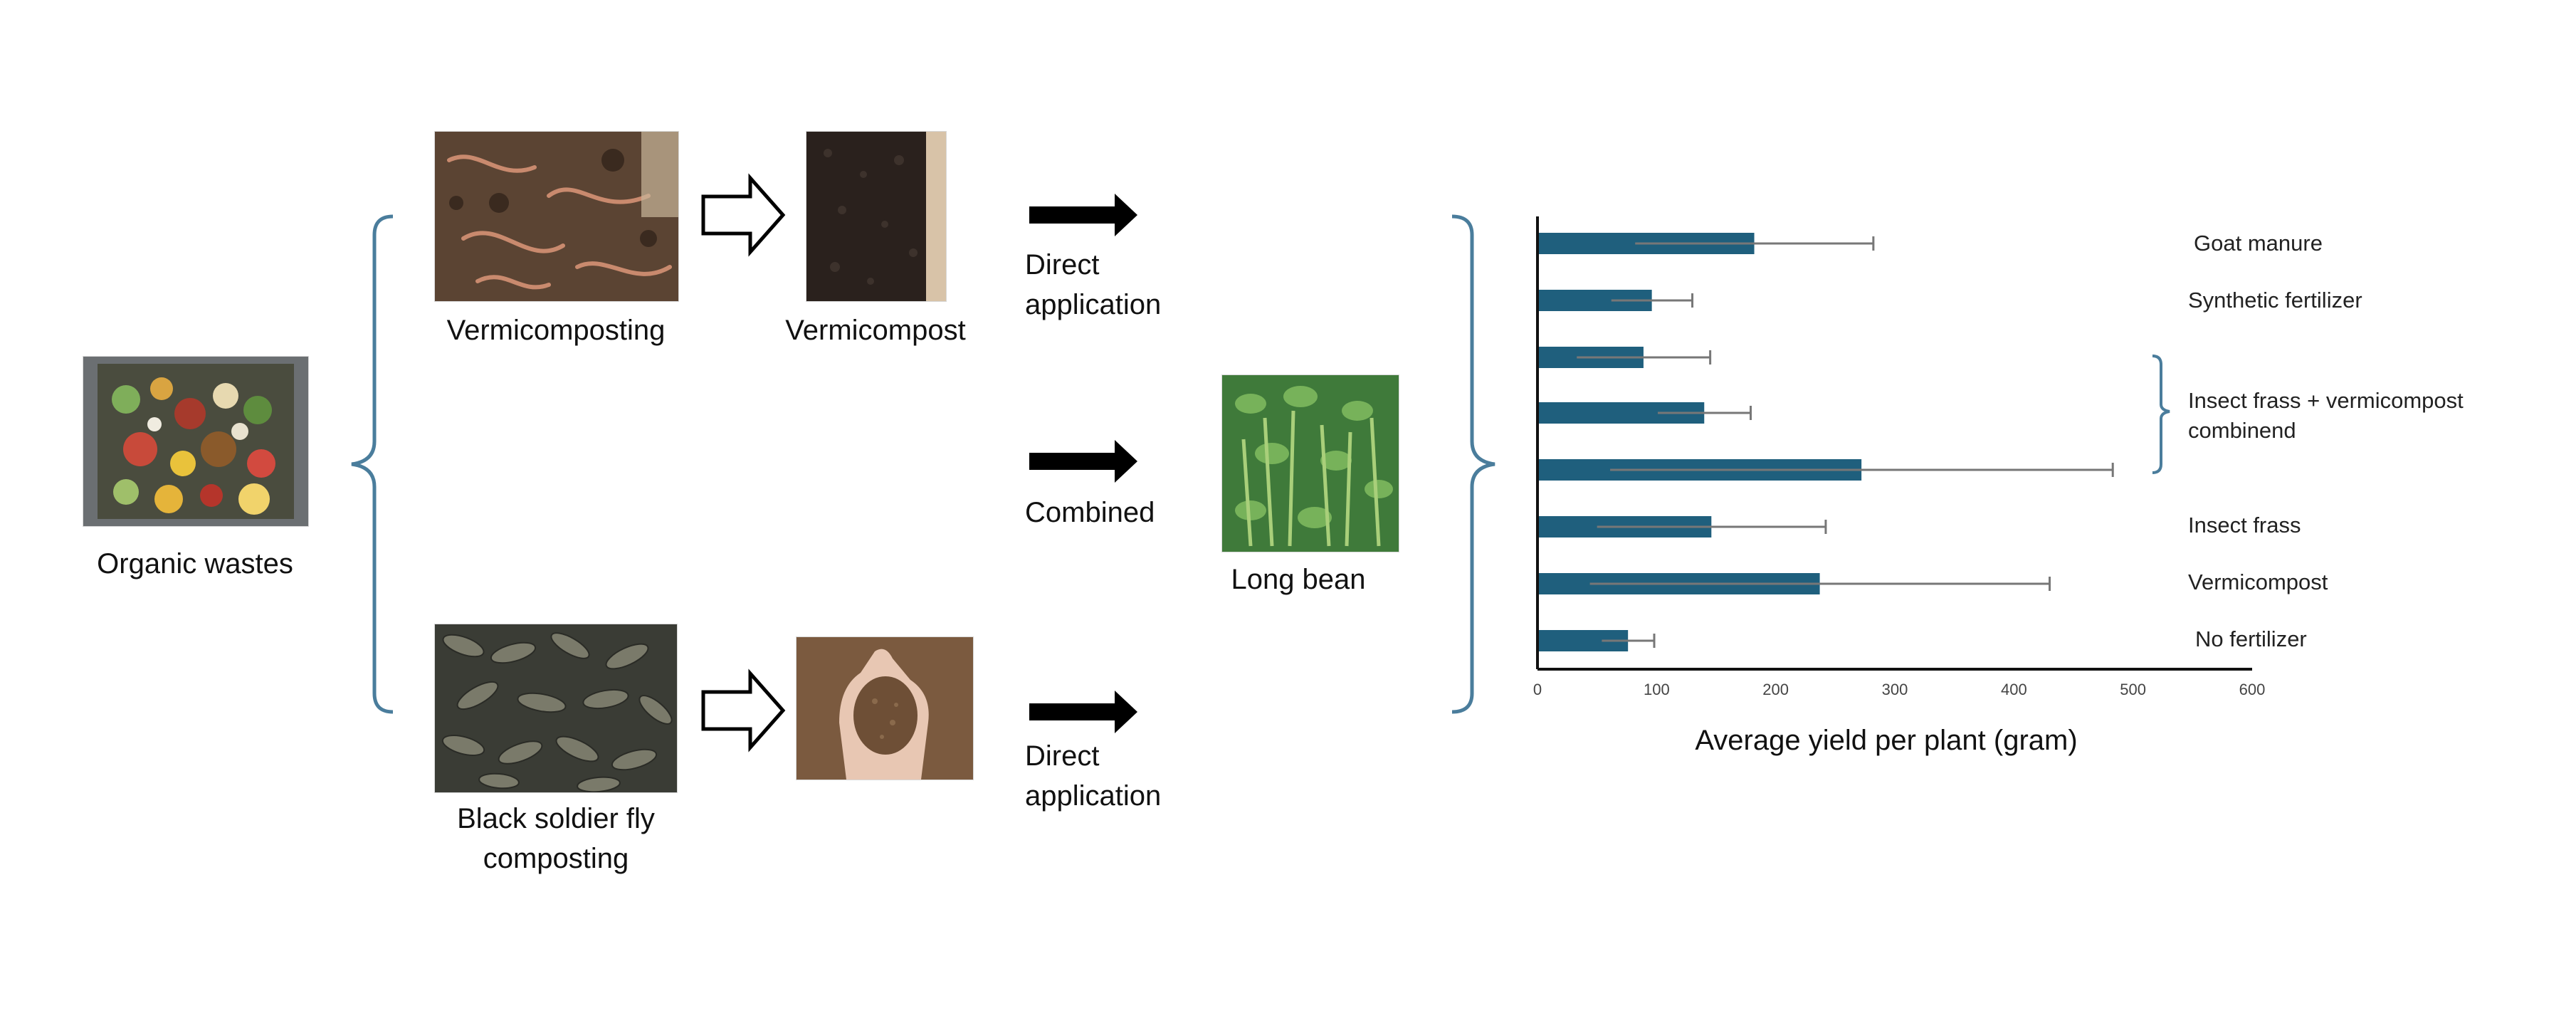 The width and height of the screenshot is (2576, 1028). Describe the element at coordinates (1094, 304) in the screenshot. I see `direct-top-line2: application` at that location.